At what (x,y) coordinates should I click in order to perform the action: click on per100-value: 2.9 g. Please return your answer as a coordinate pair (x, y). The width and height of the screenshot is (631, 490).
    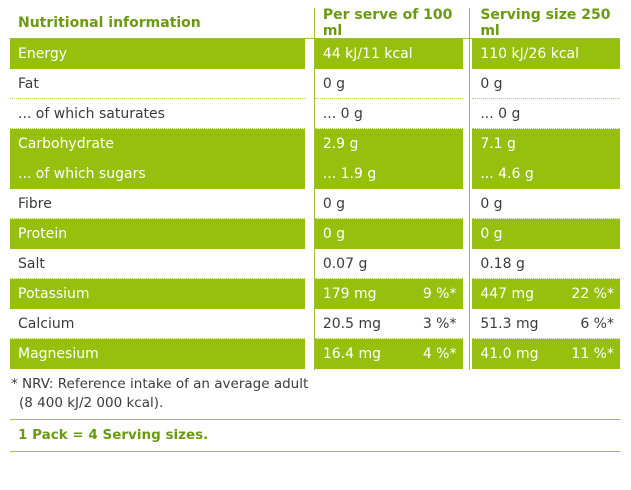
    Looking at the image, I should click on (340, 144).